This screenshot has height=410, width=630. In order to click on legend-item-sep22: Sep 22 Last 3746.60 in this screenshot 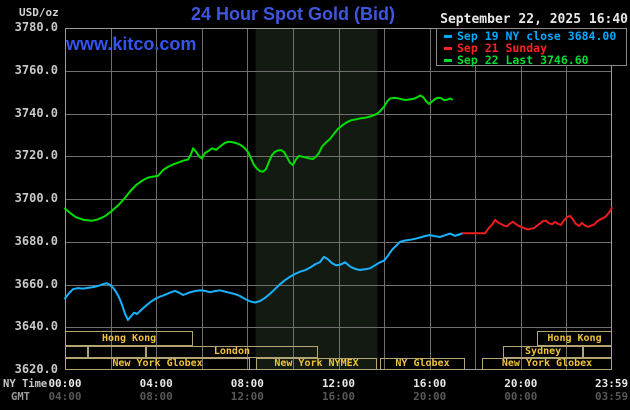, I will do `click(535, 60)`.